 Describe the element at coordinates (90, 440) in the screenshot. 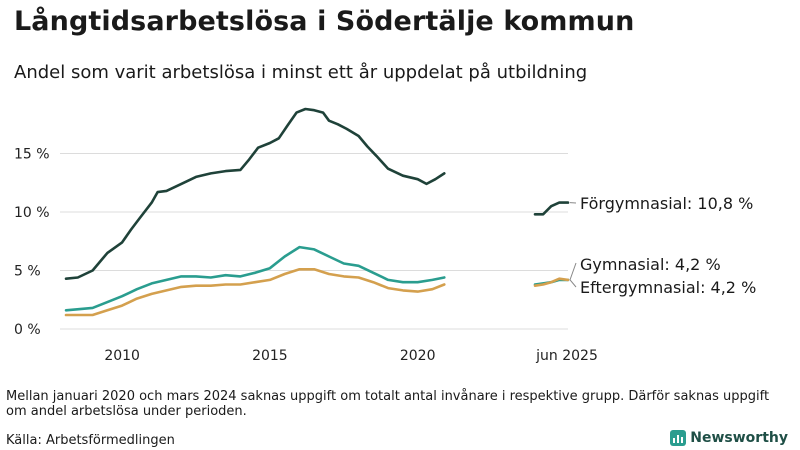

I see `source-note: Källa: Arbetsförmedlingen` at that location.